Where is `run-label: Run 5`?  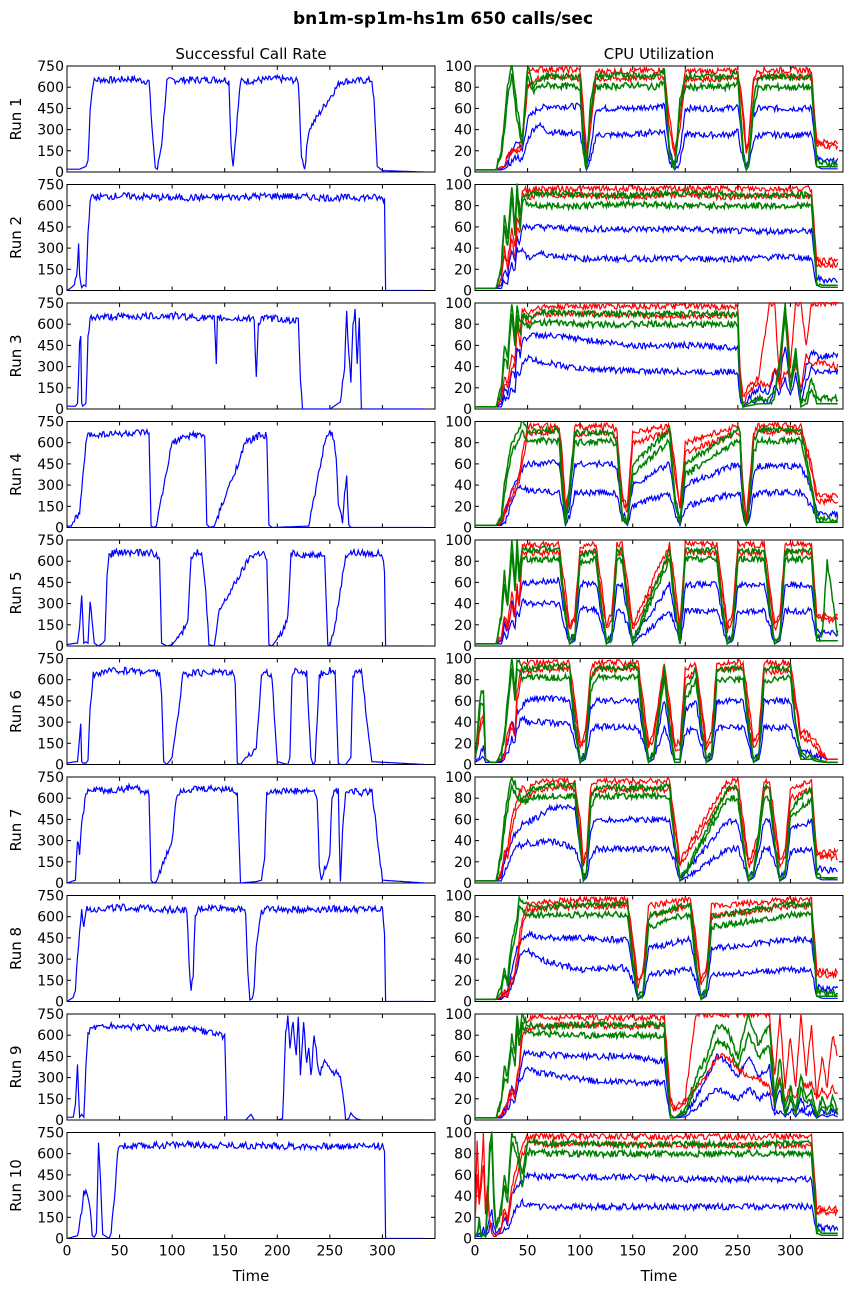 run-label: Run 5 is located at coordinates (16, 592).